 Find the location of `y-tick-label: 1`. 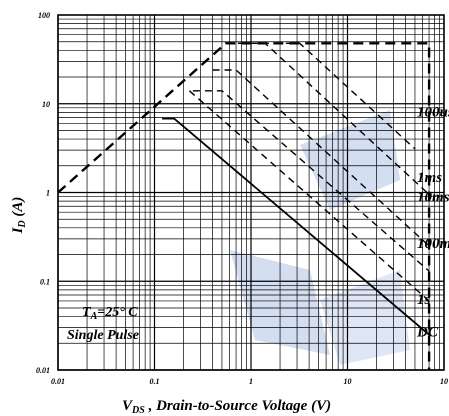

y-tick-label: 1 is located at coordinates (48, 193).